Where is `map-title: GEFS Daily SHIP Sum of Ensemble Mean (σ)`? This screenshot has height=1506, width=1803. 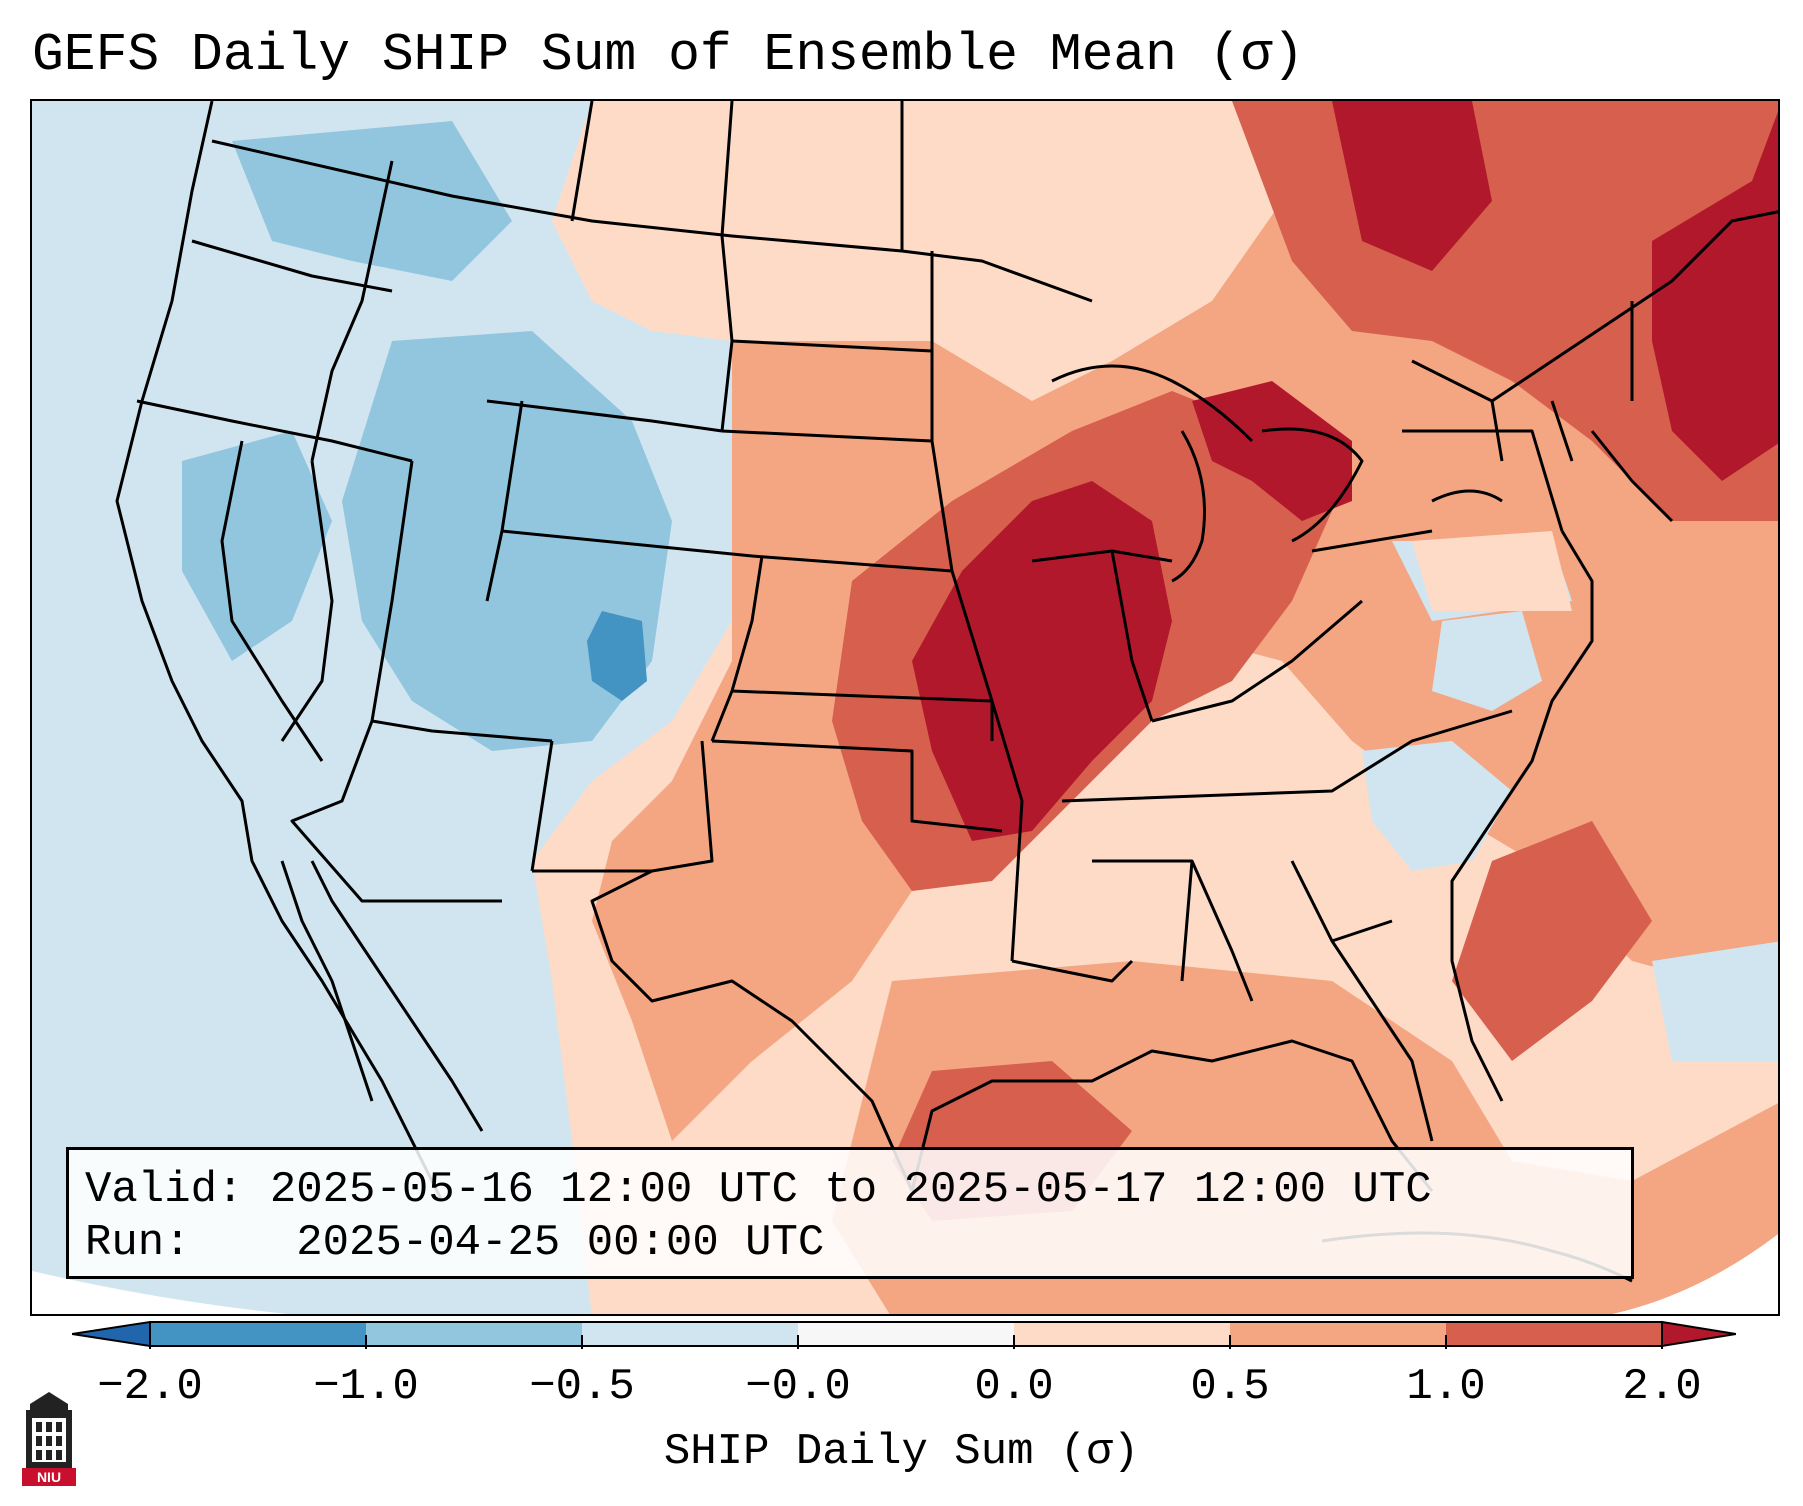 map-title: GEFS Daily SHIP Sum of Ensemble Mean (σ) is located at coordinates (668, 55).